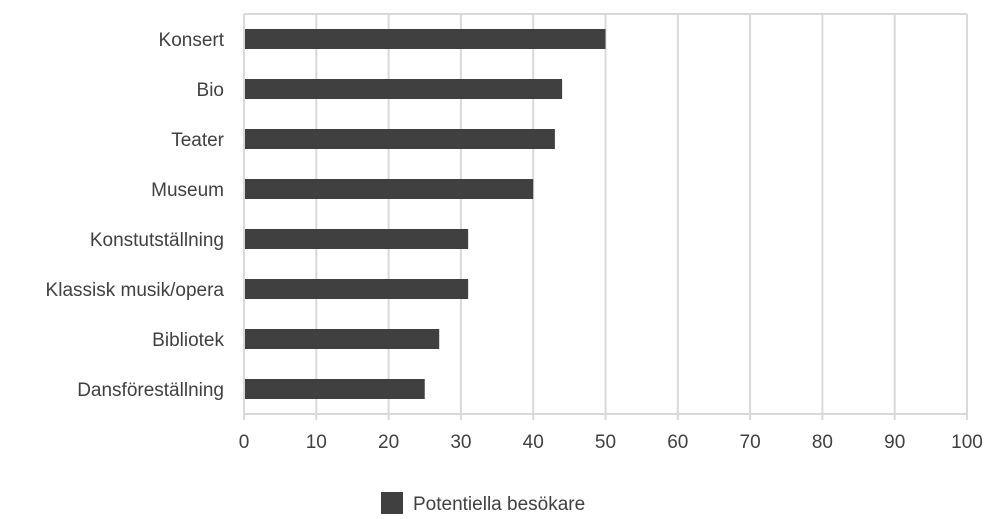 The image size is (989, 519). What do you see at coordinates (187, 190) in the screenshot?
I see `category-label: Museum` at bounding box center [187, 190].